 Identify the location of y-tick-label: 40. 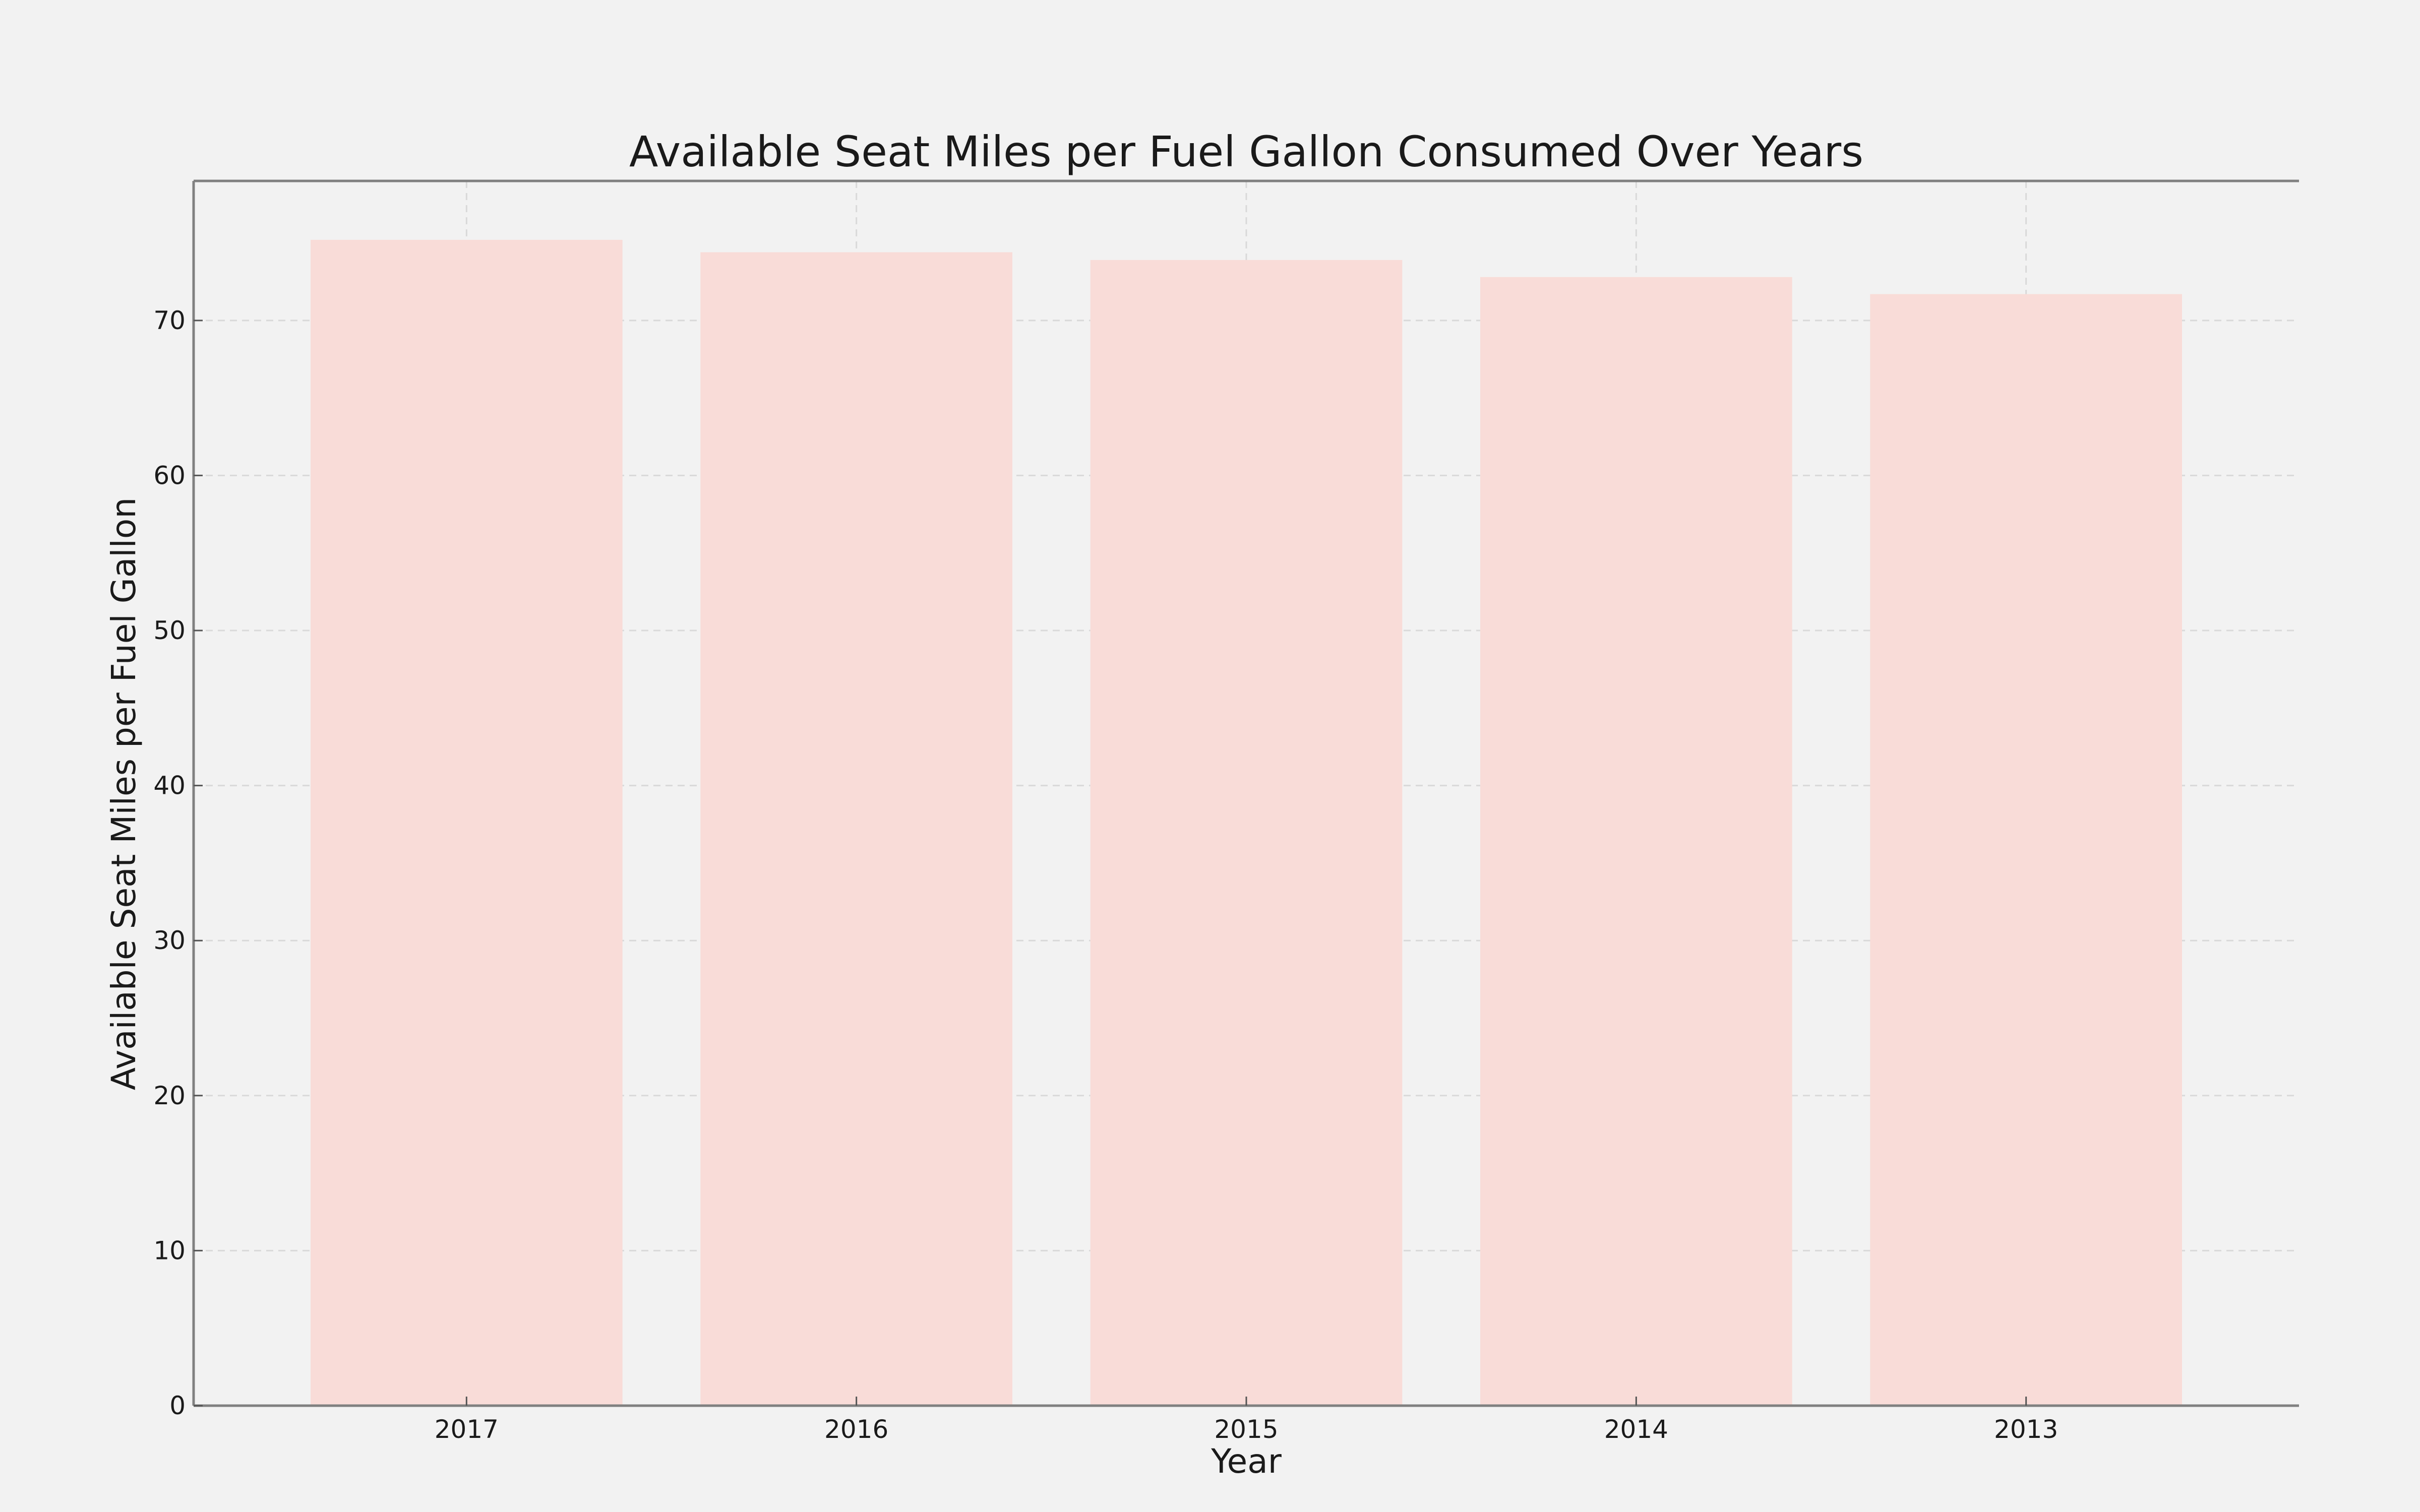
(169, 785).